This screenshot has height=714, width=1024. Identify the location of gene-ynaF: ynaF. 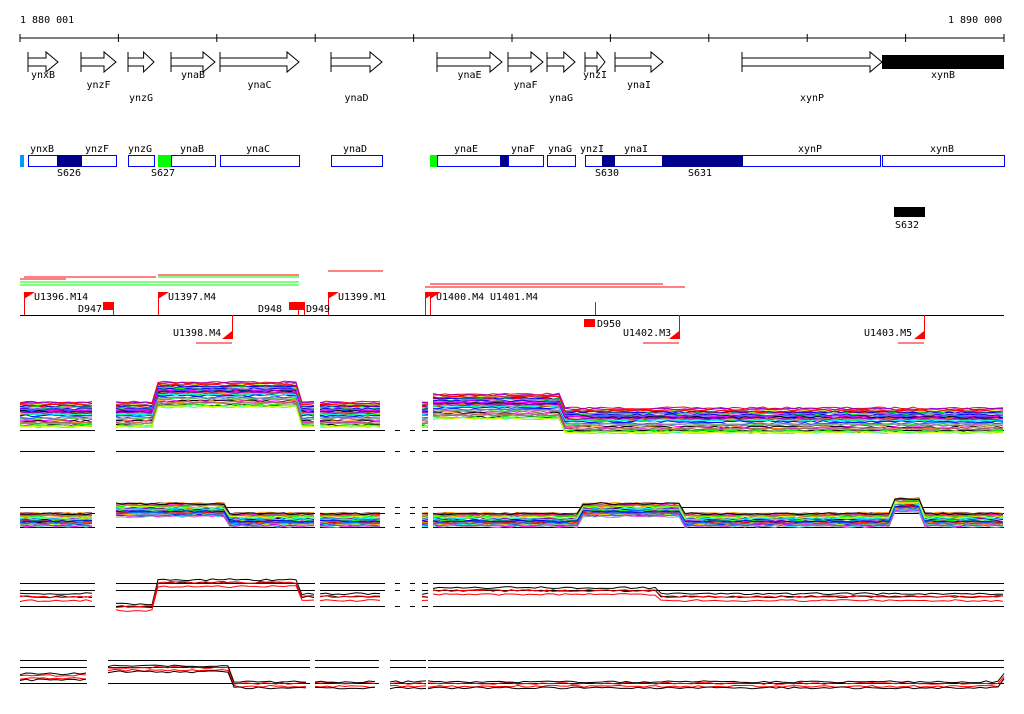
(525, 70).